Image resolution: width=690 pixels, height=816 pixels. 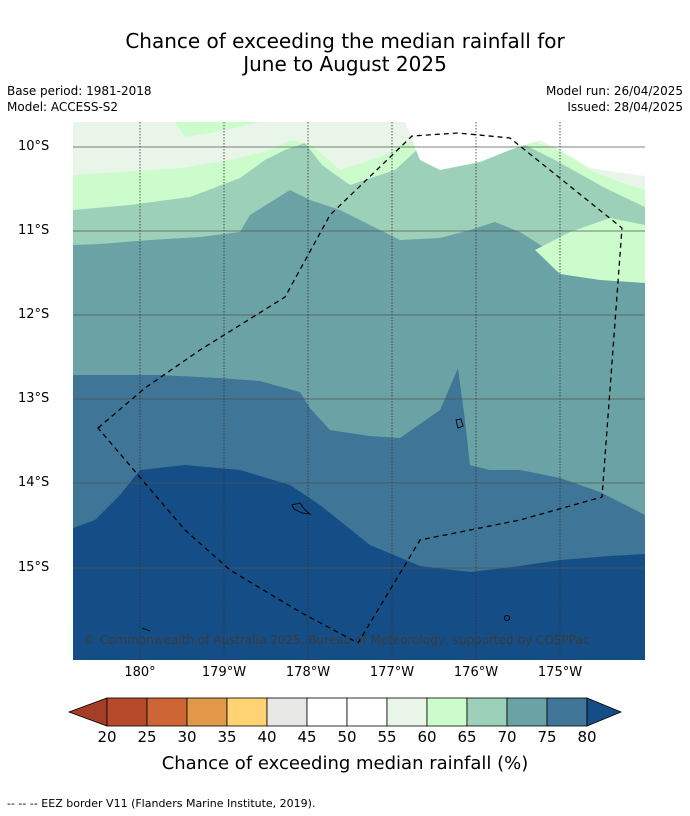 What do you see at coordinates (140, 672) in the screenshot?
I see `lon-label-180: 180°` at bounding box center [140, 672].